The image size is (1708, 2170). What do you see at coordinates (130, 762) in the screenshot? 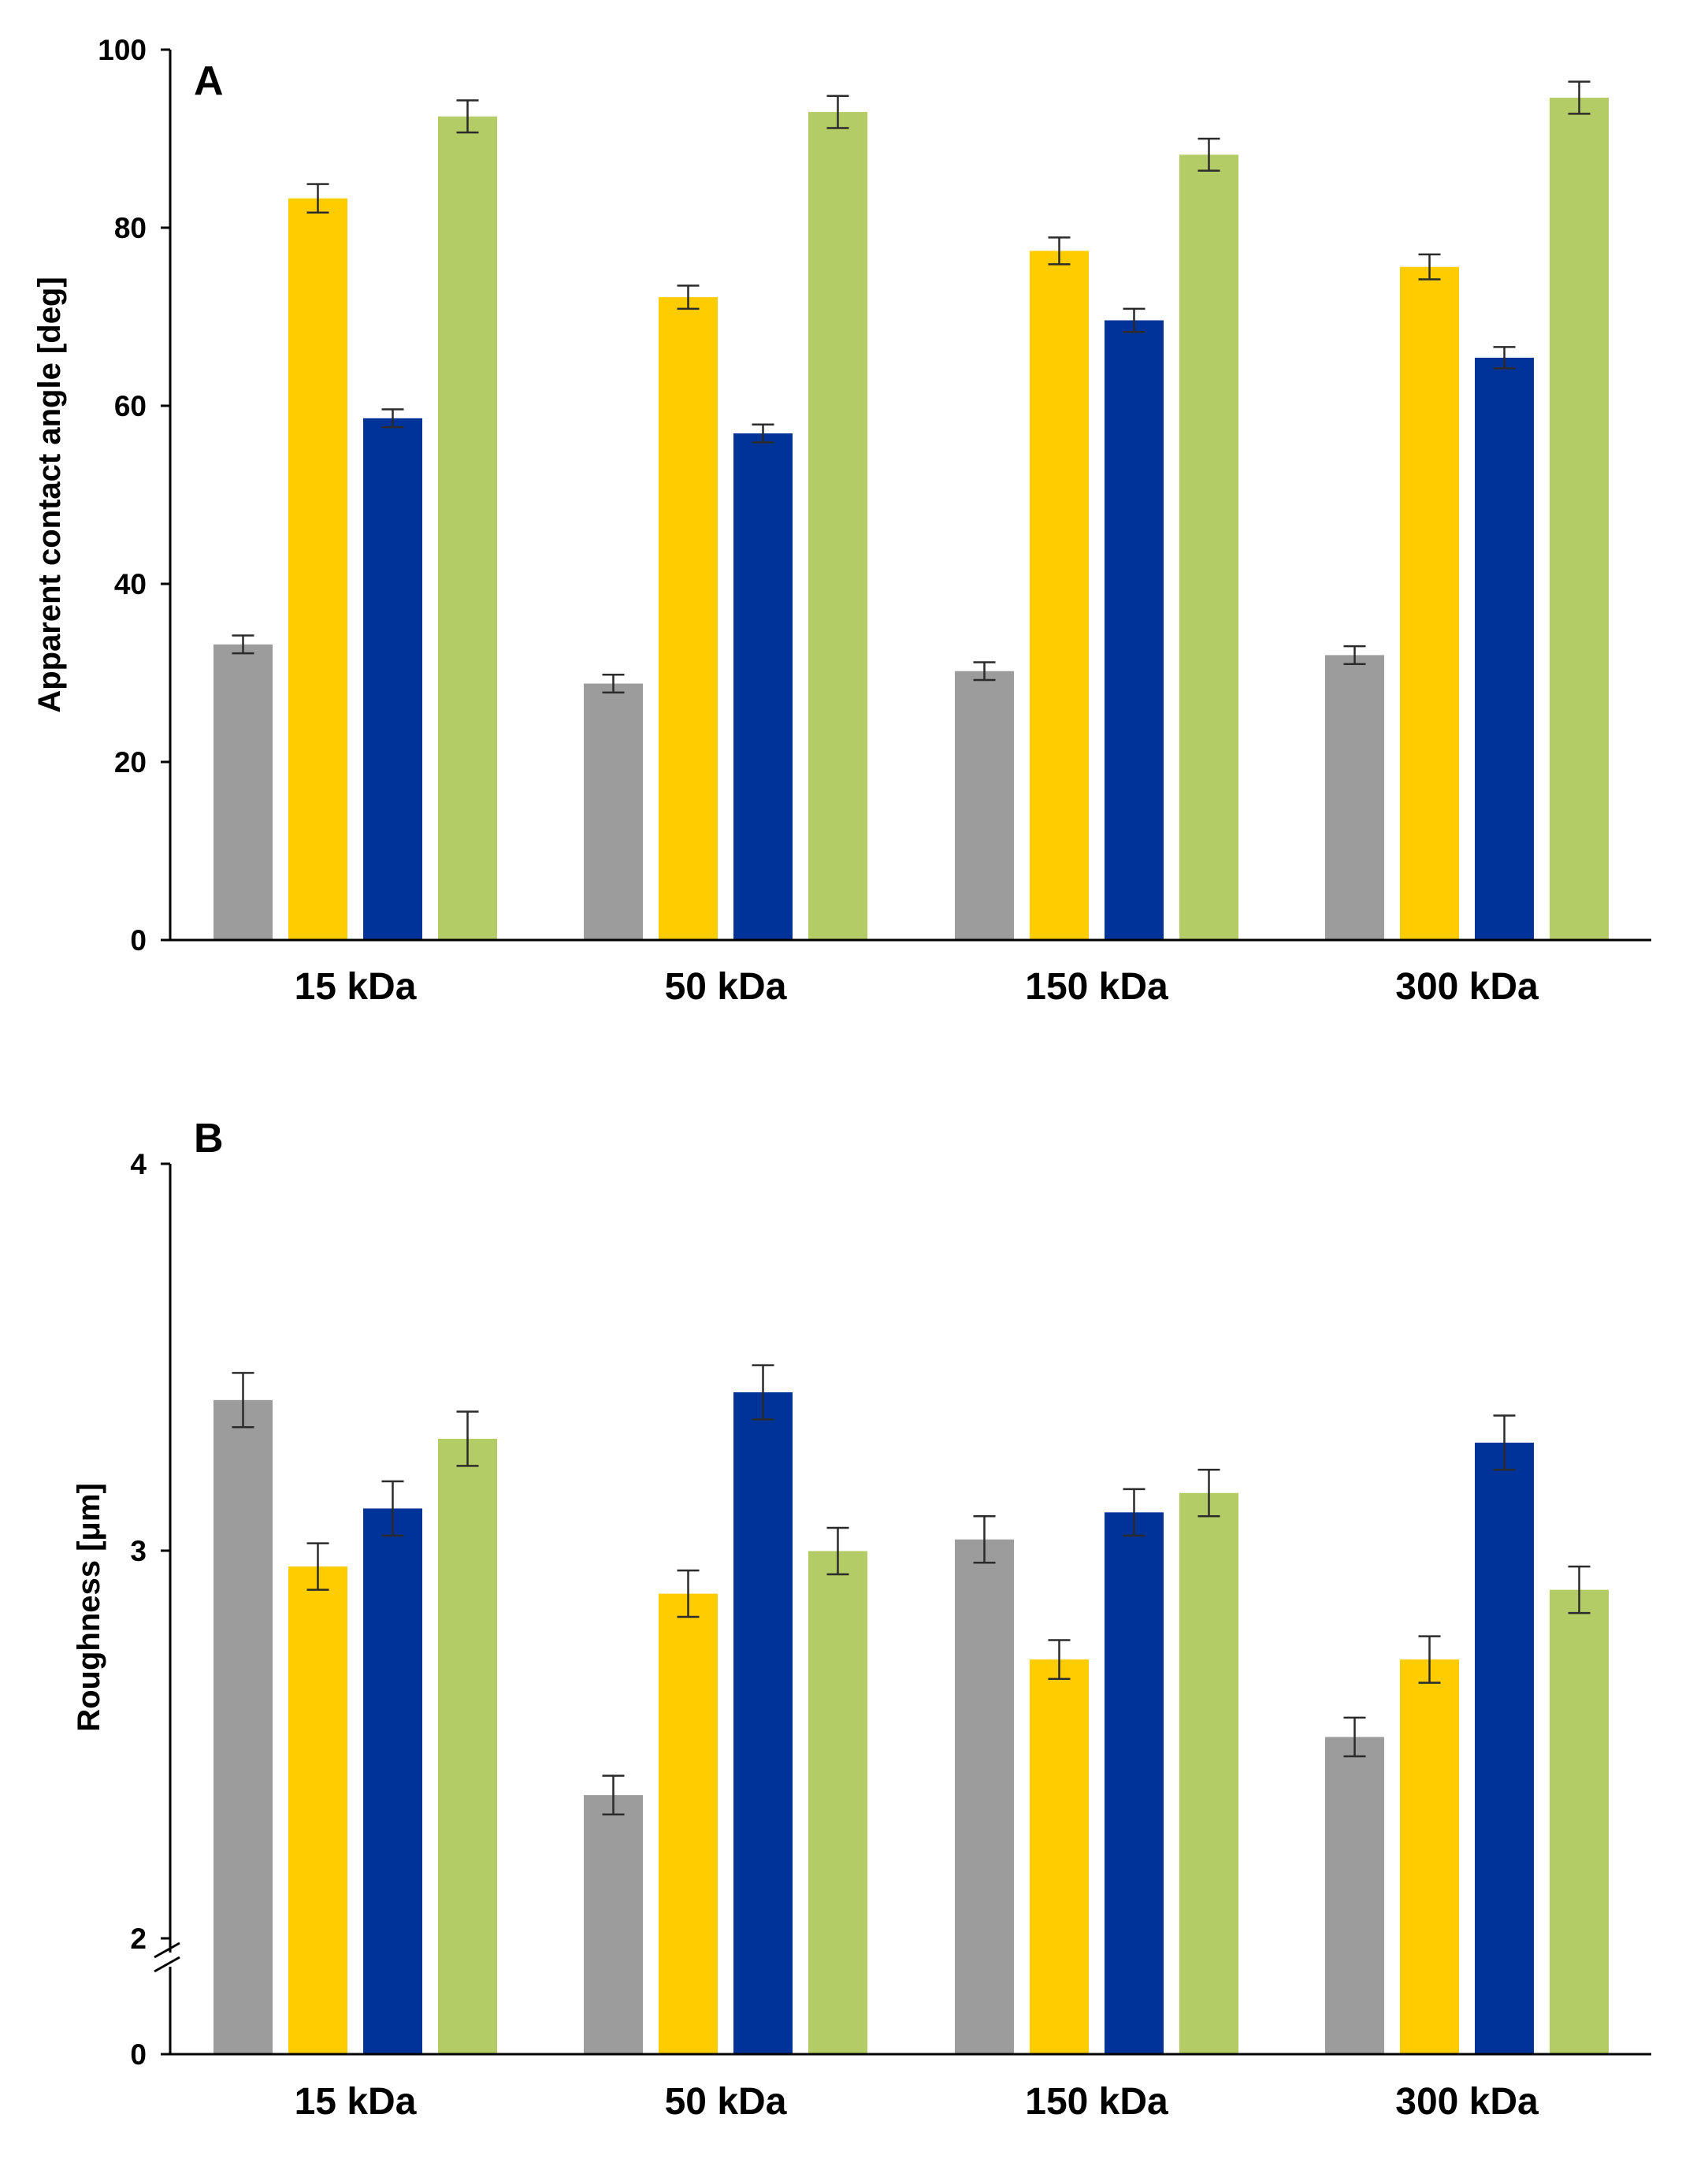
I see `y-tick-label-a: 20` at bounding box center [130, 762].